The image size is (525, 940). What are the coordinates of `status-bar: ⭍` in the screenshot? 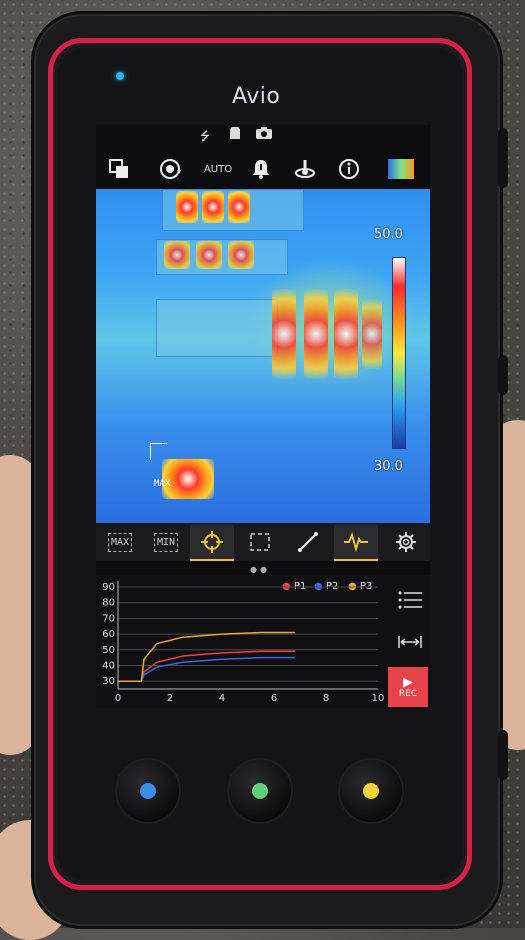 It's located at (263, 136).